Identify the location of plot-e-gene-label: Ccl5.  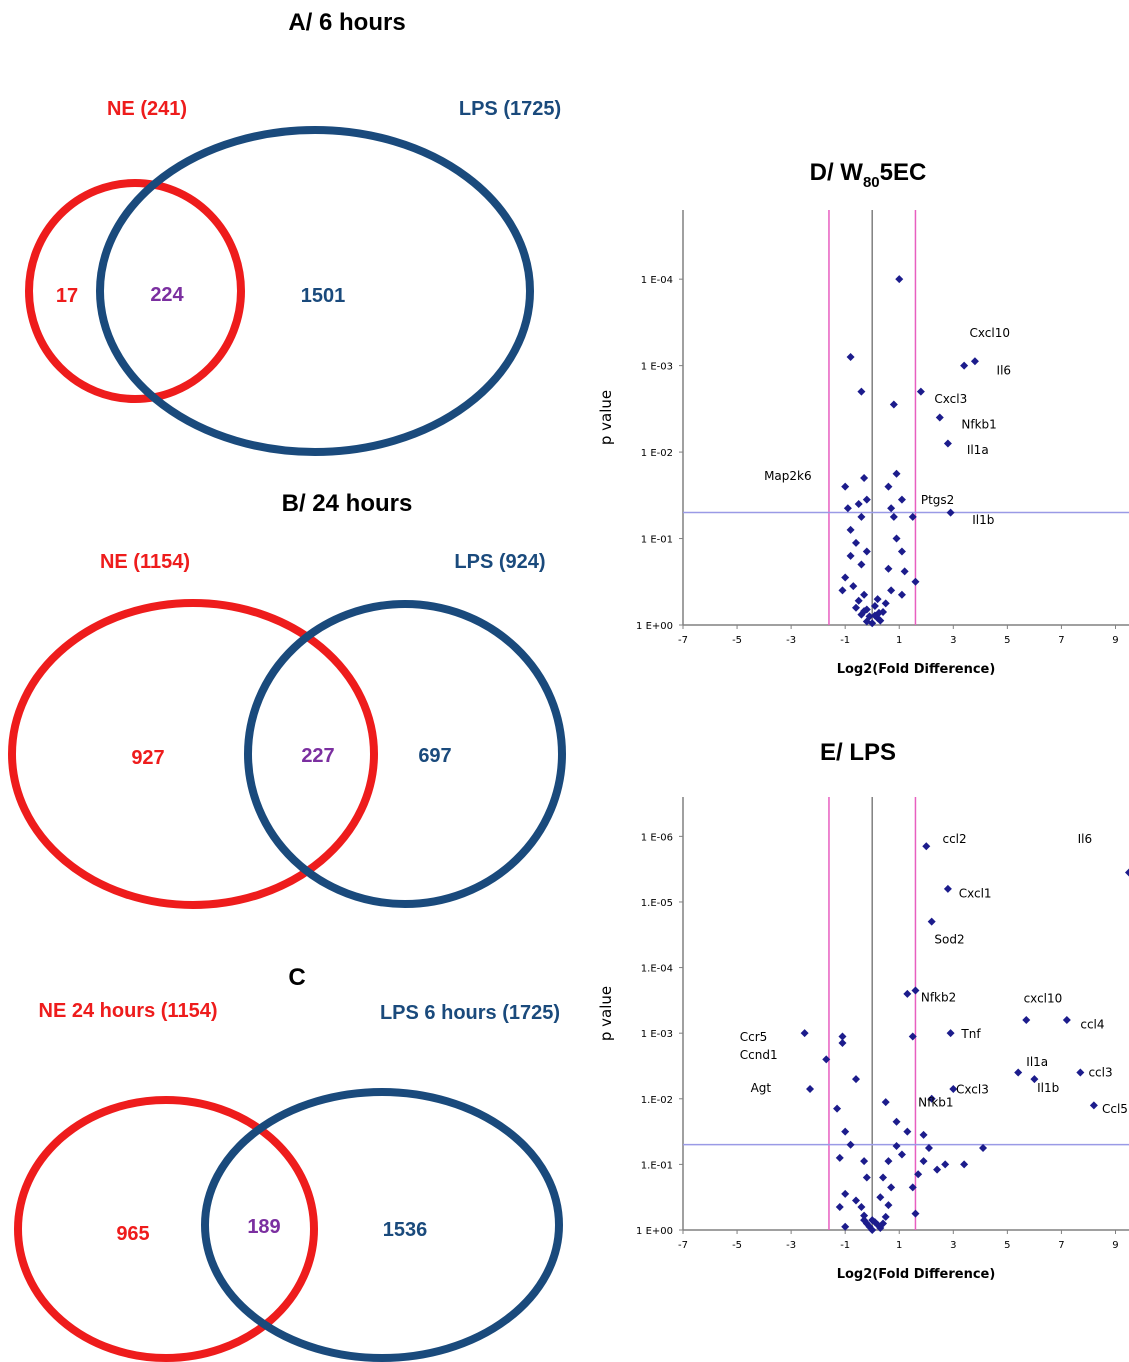
(1115, 1109).